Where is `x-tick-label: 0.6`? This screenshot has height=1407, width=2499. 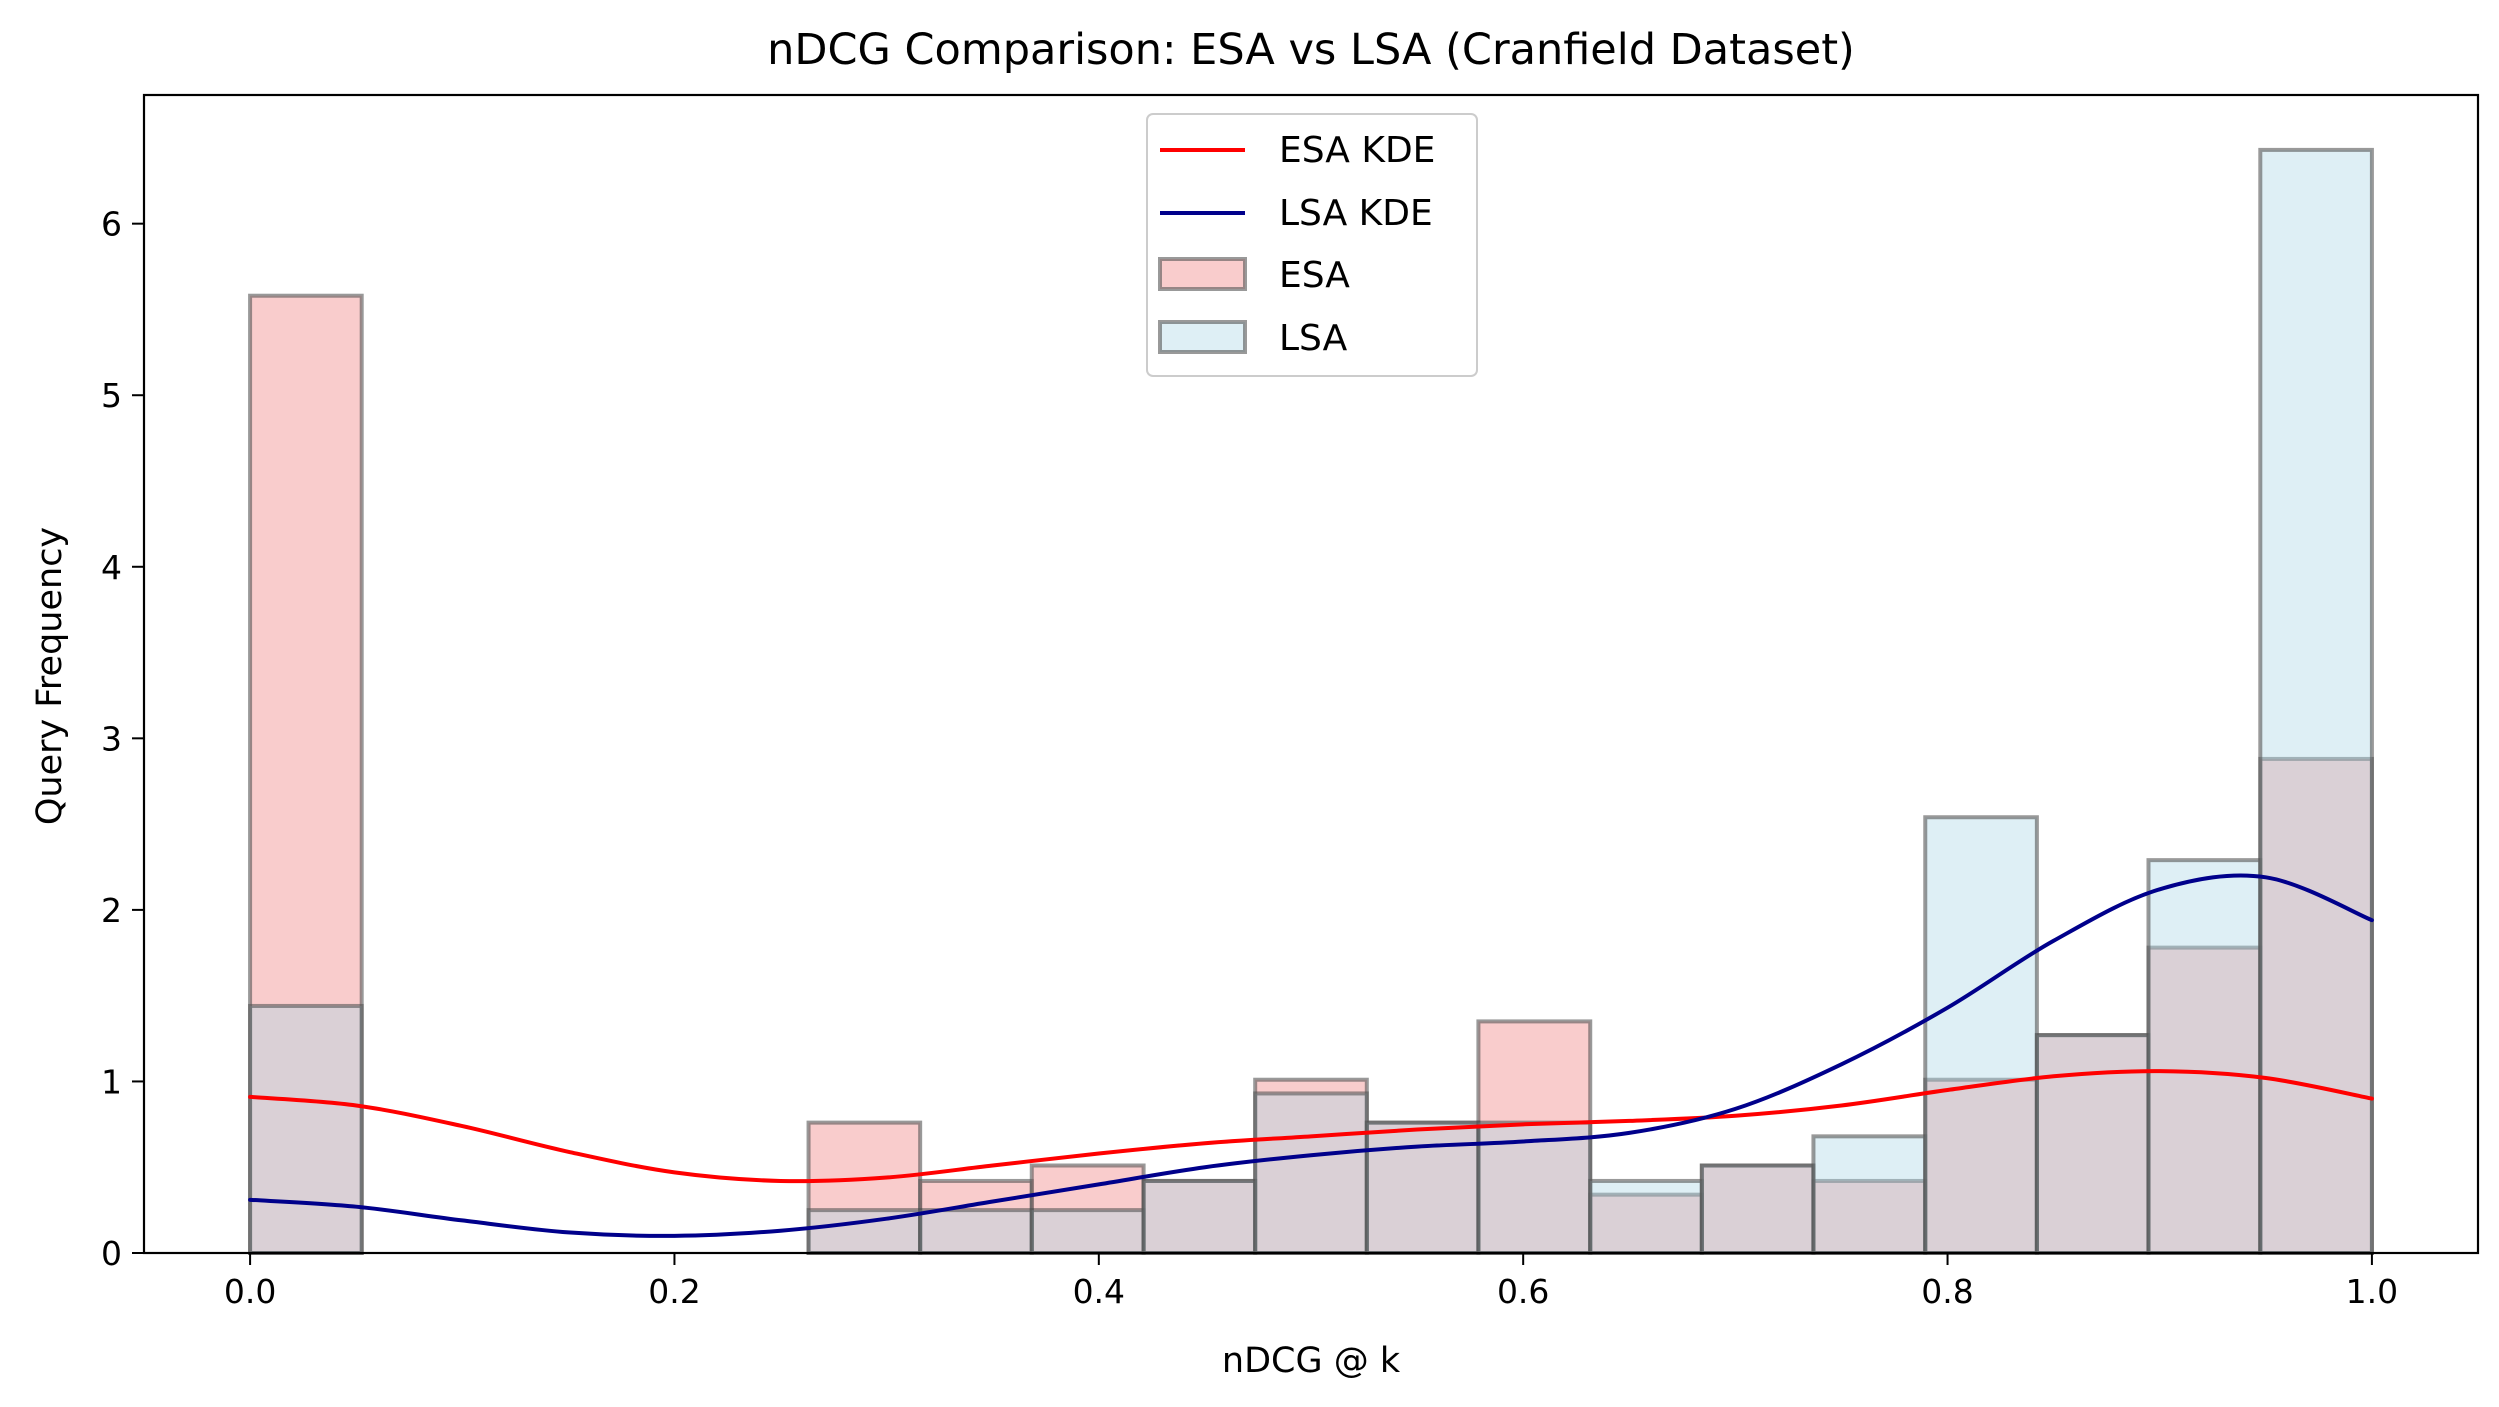
x-tick-label: 0.6 is located at coordinates (1523, 1291).